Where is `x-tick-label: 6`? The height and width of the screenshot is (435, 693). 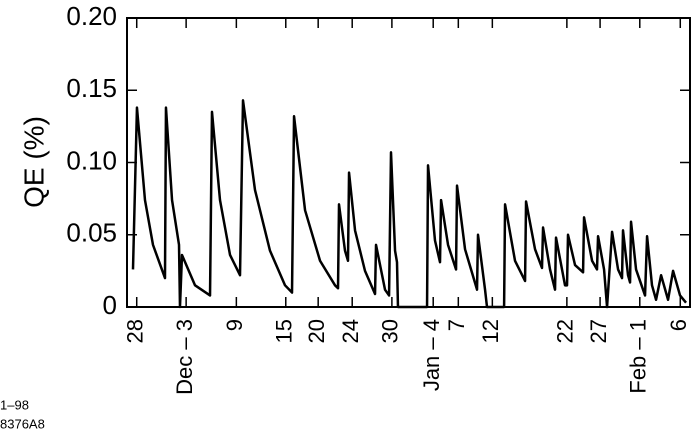
x-tick-label: 6 is located at coordinates (678, 325).